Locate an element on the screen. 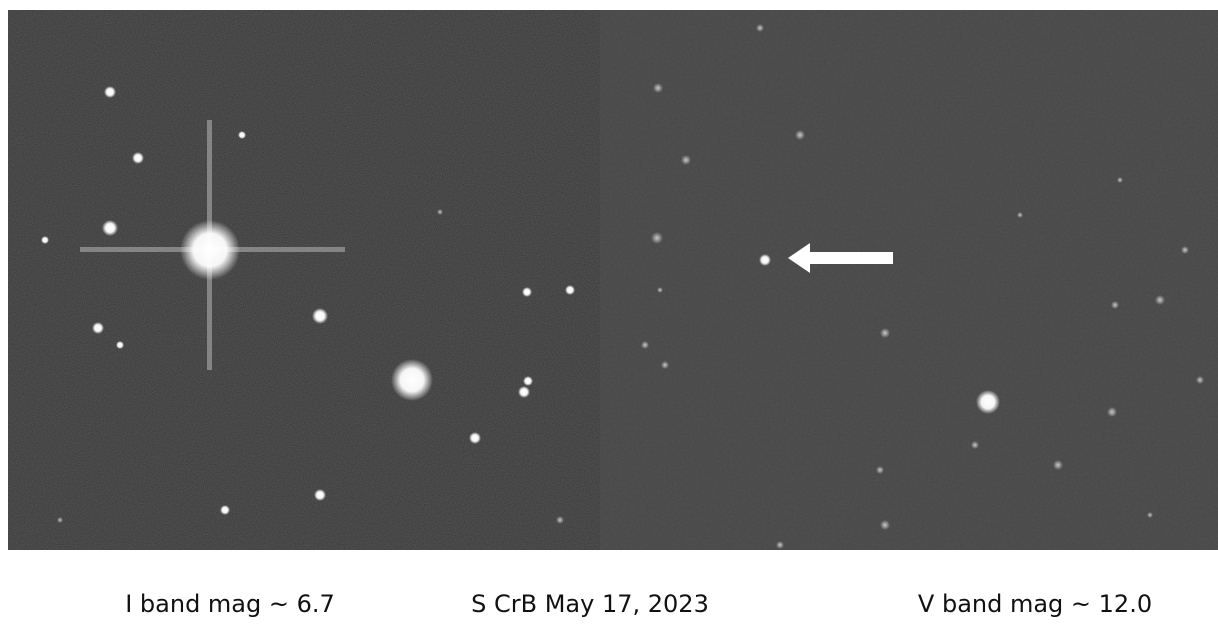  center-caption: S CrB May 17, 2023 is located at coordinates (590, 604).